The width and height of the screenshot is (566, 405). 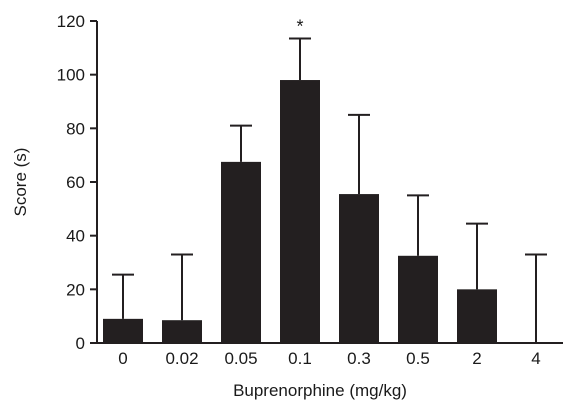 I want to click on x-tick-label: 0, so click(x=122, y=358).